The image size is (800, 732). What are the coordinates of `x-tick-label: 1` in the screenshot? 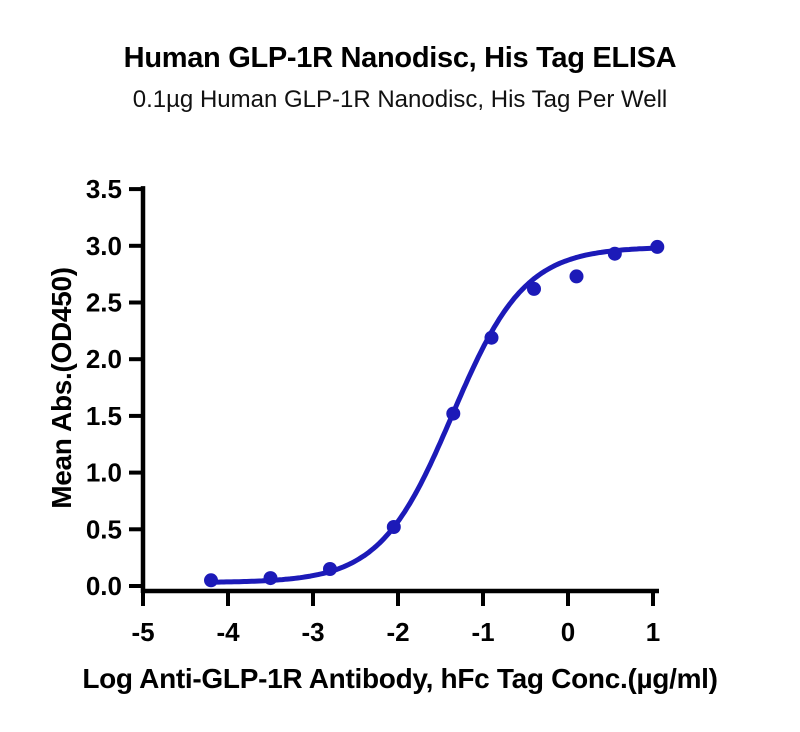 It's located at (653, 632).